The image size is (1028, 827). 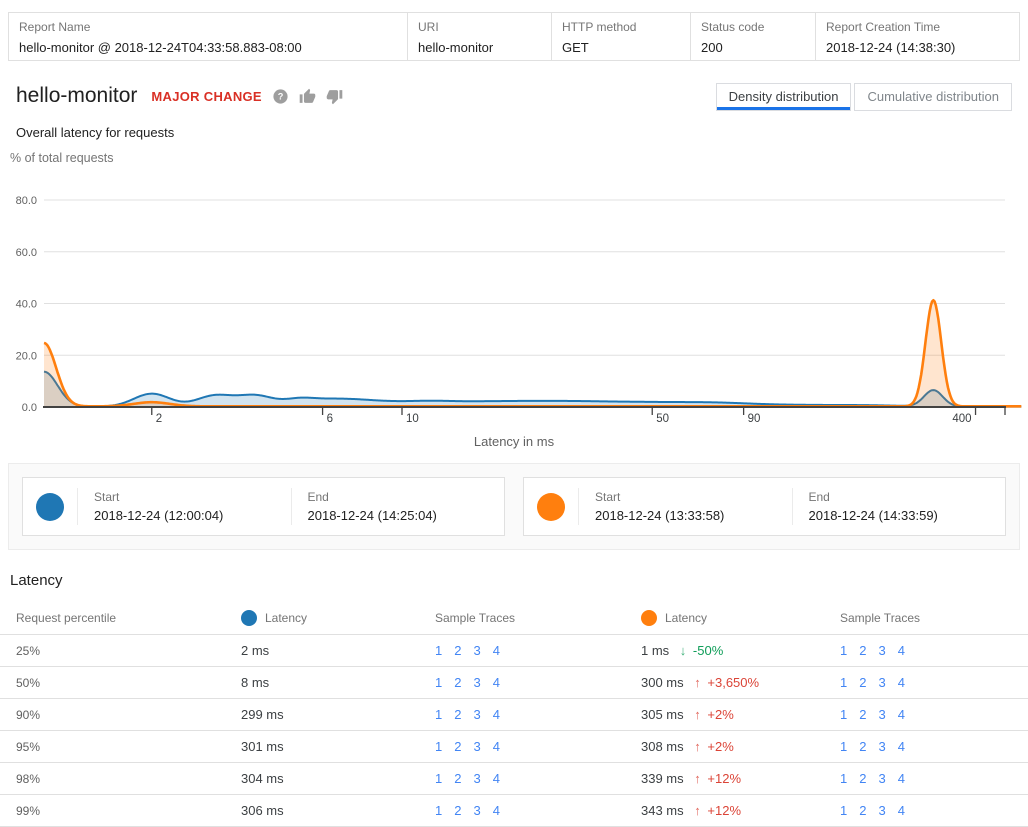 I want to click on comparison-latency-value: 339 ms, so click(x=662, y=778).